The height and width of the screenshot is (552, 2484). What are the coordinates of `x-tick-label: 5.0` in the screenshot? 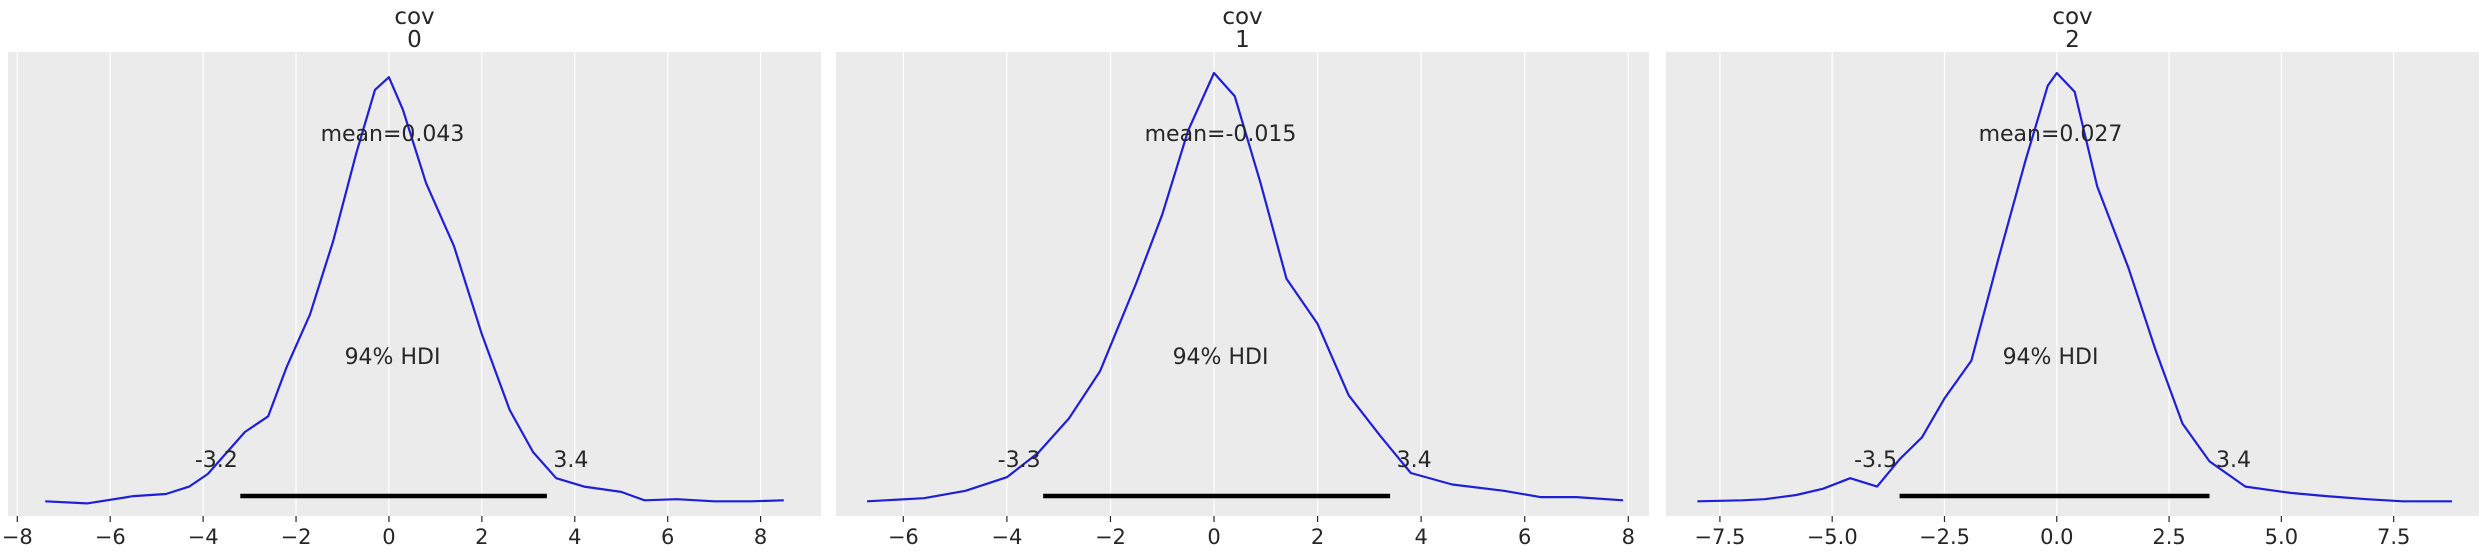 It's located at (2281, 537).